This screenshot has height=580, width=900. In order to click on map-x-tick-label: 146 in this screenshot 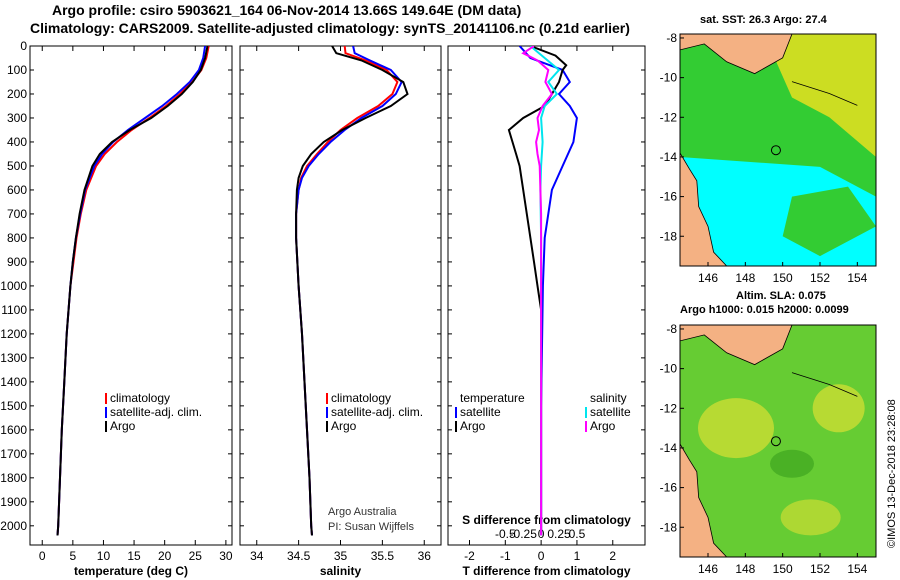, I will do `click(708, 569)`.